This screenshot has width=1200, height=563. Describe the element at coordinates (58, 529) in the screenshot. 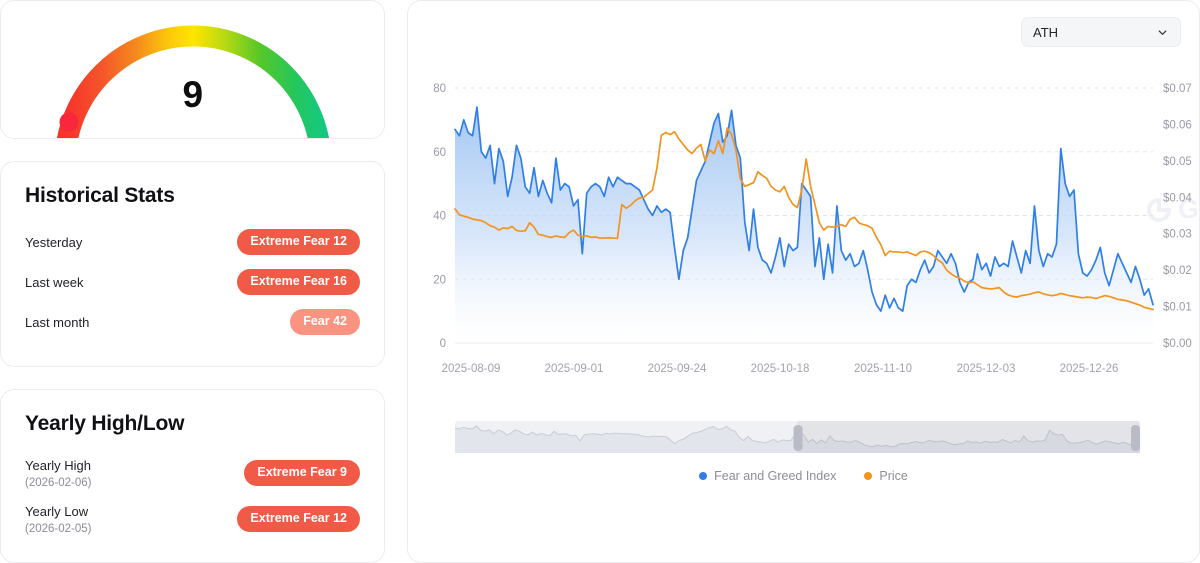

I see `stat-date: (2026-02-05)` at that location.